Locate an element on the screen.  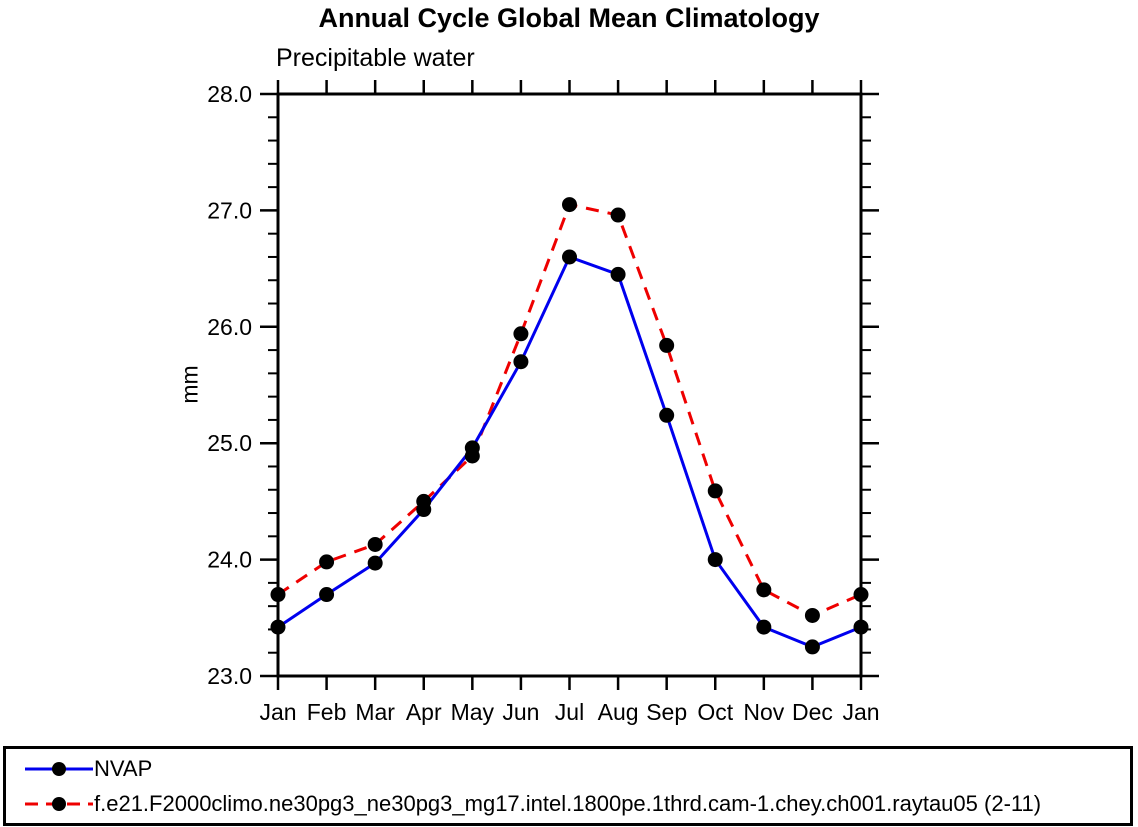
x-tick-label: Oct is located at coordinates (715, 712).